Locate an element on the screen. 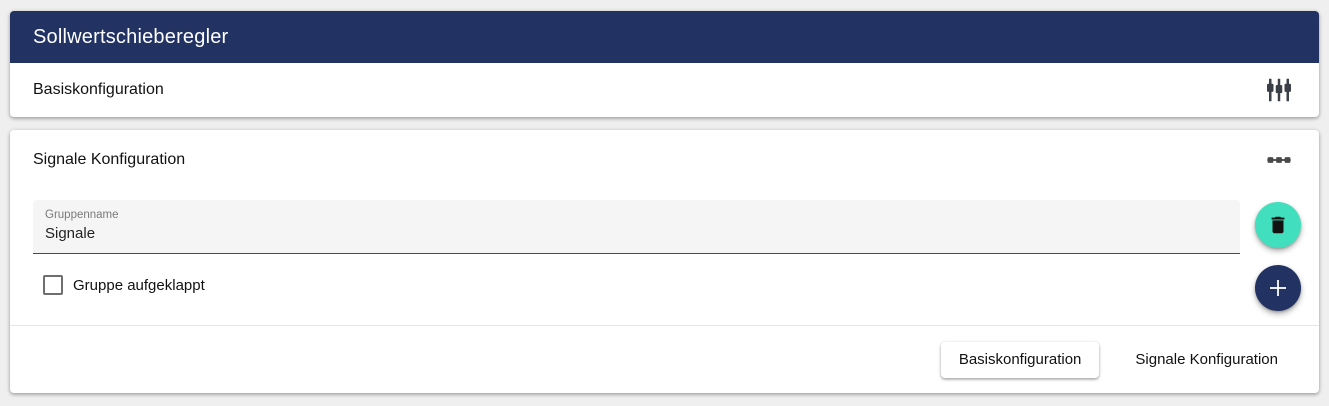  page-title: Sollwertschieberegler is located at coordinates (131, 36).